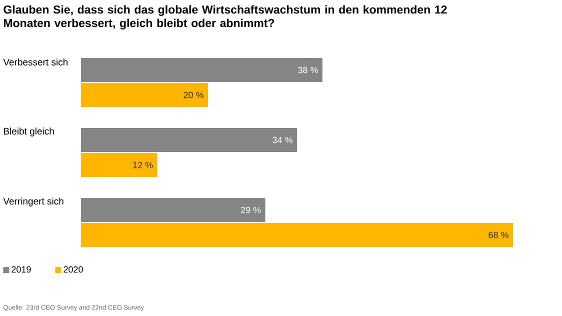  Describe the element at coordinates (498, 235) in the screenshot. I see `data-label: 68 %` at that location.